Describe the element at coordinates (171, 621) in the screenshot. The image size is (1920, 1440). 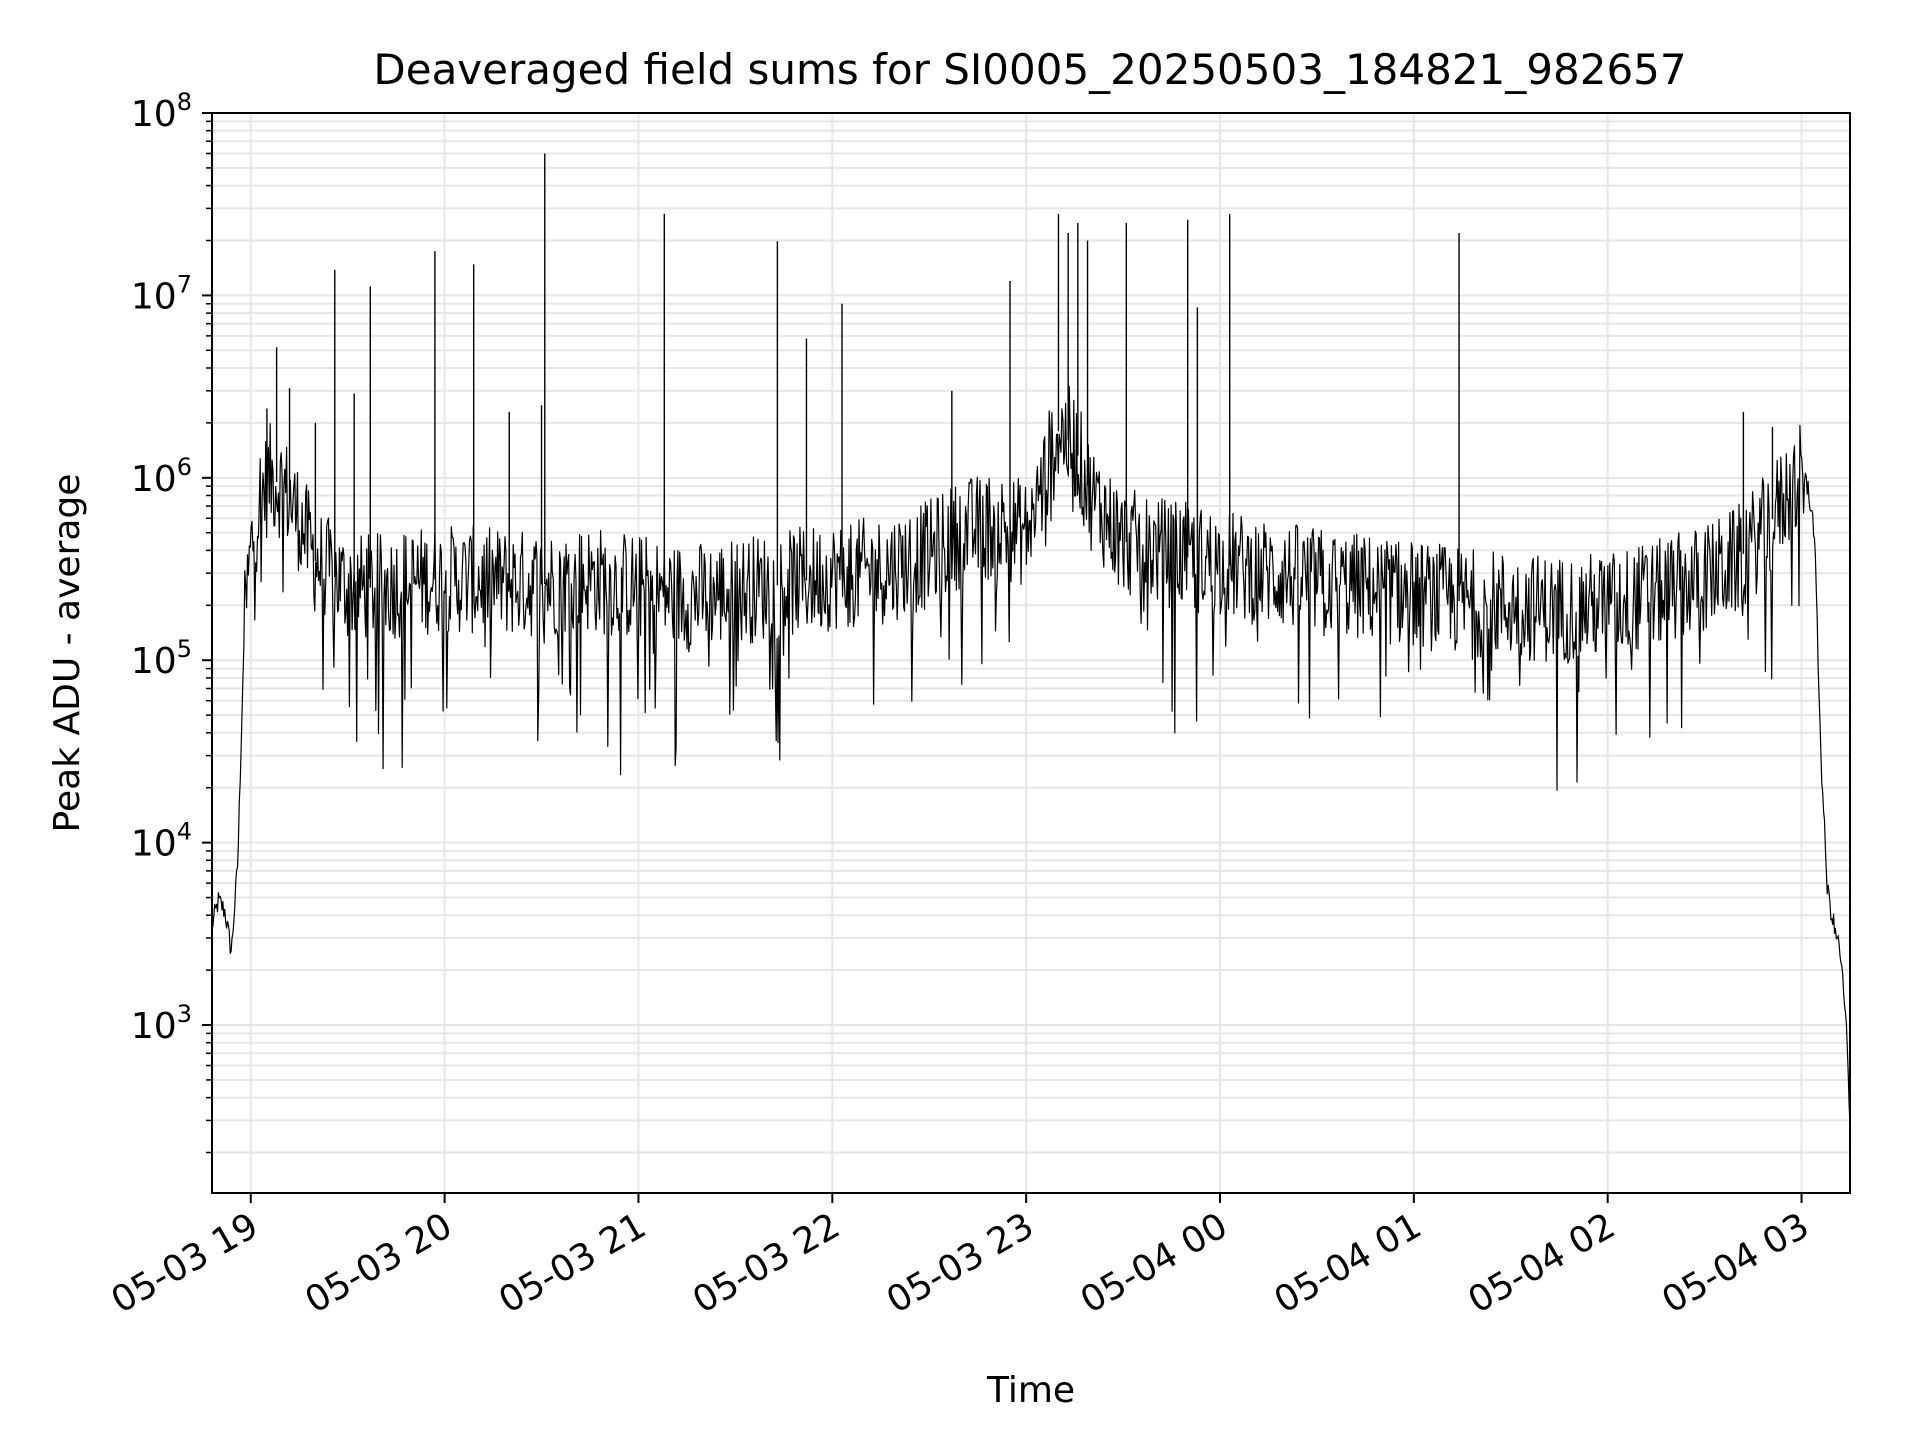
I see `y-axis: 10³ 10⁴ 10⁵ 10⁶ 10⁷ 10⁸` at that location.